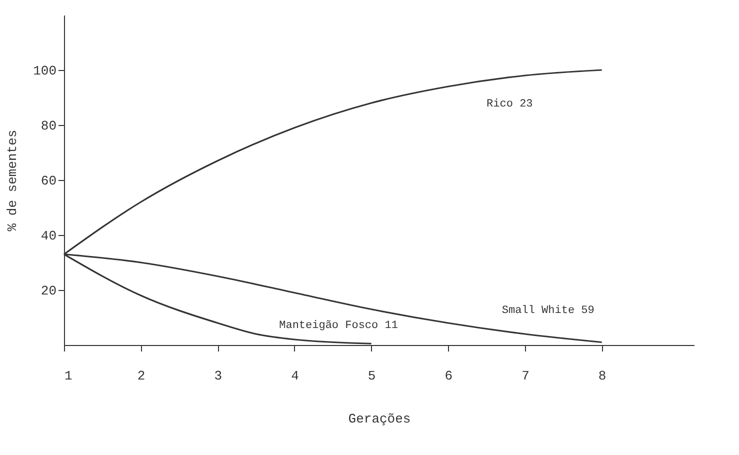 The image size is (739, 455). Describe the element at coordinates (448, 376) in the screenshot. I see `x-tick-label: 6` at that location.